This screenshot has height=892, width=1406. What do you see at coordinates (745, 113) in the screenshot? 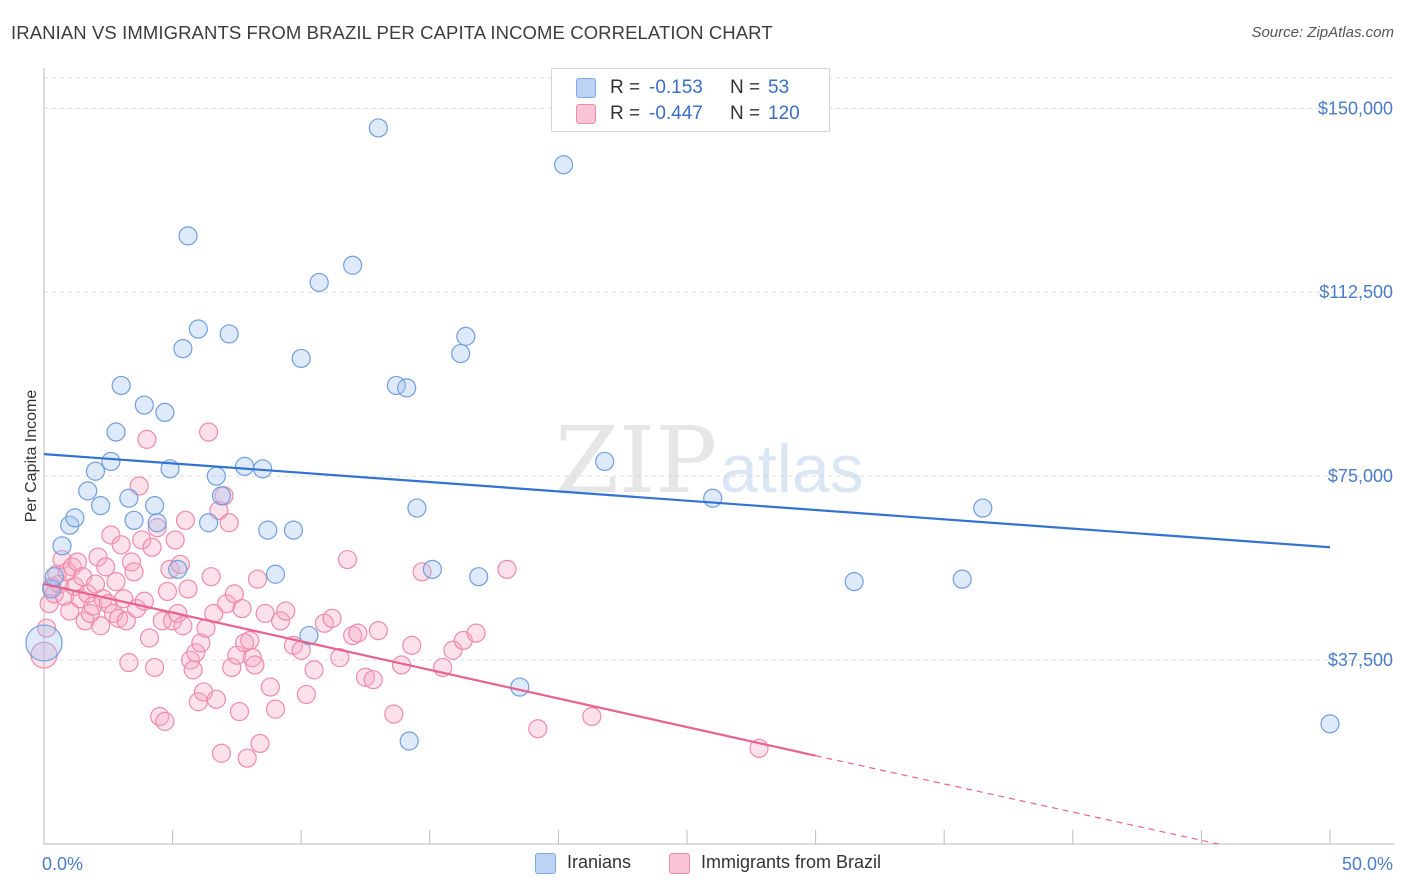
I see `legend-n-label: N =` at bounding box center [745, 113].